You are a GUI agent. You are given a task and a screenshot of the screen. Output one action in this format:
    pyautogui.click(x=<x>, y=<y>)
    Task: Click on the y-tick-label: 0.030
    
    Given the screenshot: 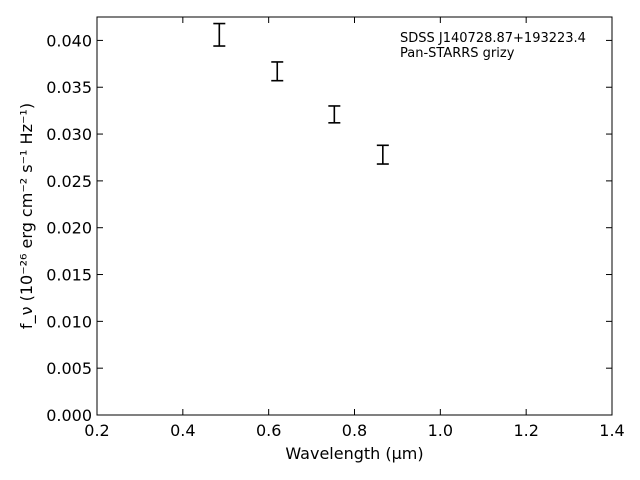 What is the action you would take?
    pyautogui.click(x=69, y=134)
    